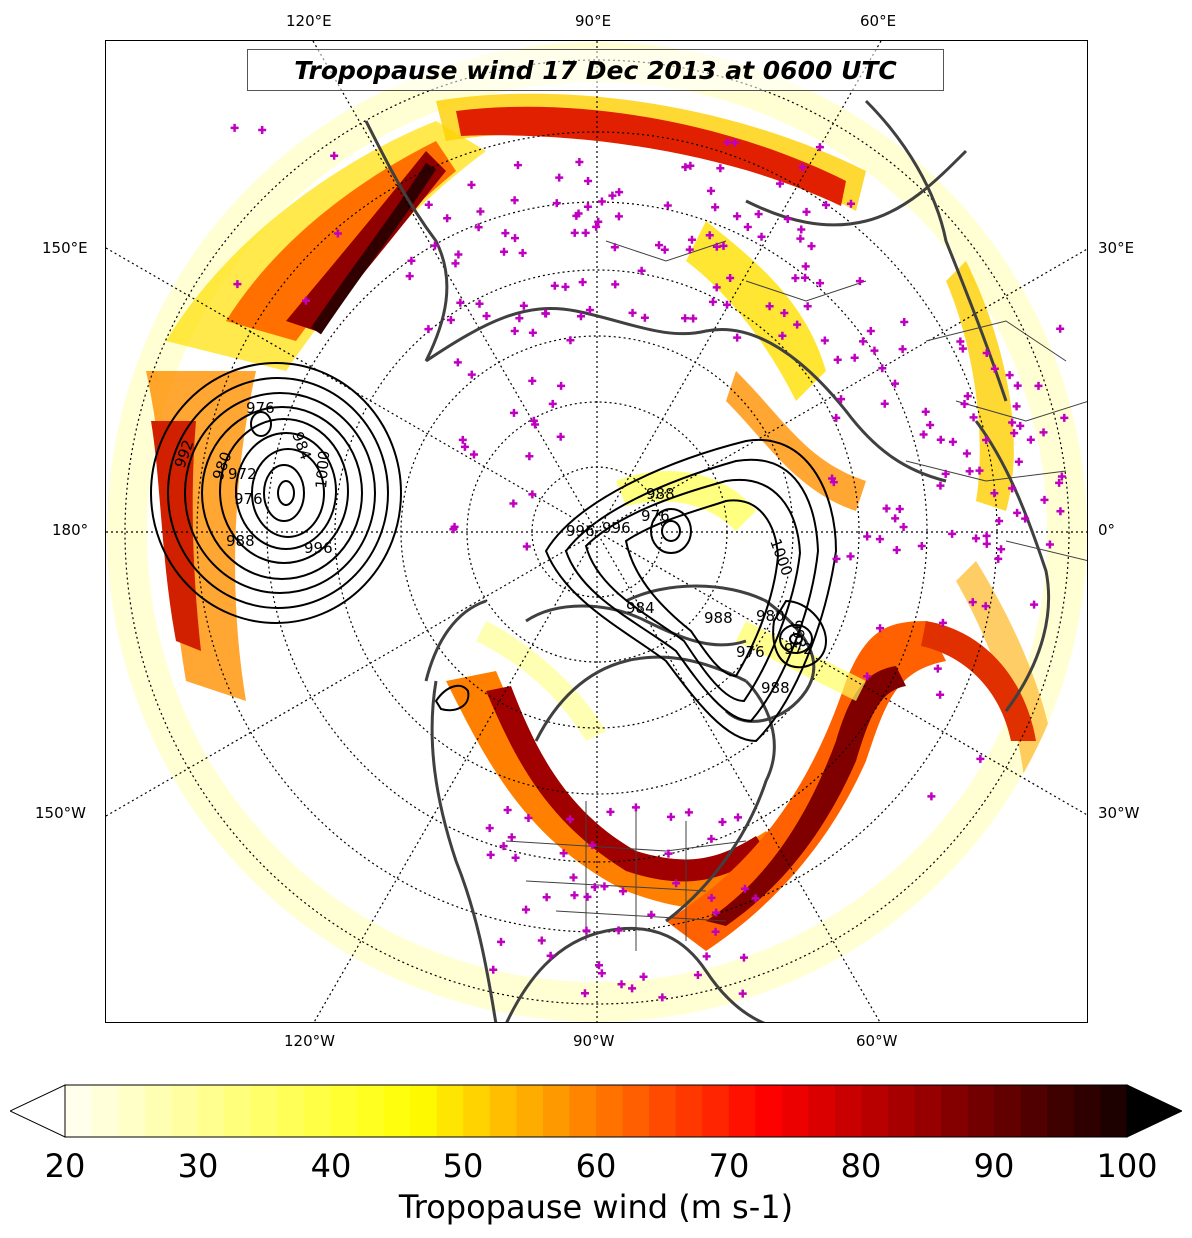 The height and width of the screenshot is (1238, 1192). What do you see at coordinates (331, 1166) in the screenshot?
I see `colorbar-tick: 40` at bounding box center [331, 1166].